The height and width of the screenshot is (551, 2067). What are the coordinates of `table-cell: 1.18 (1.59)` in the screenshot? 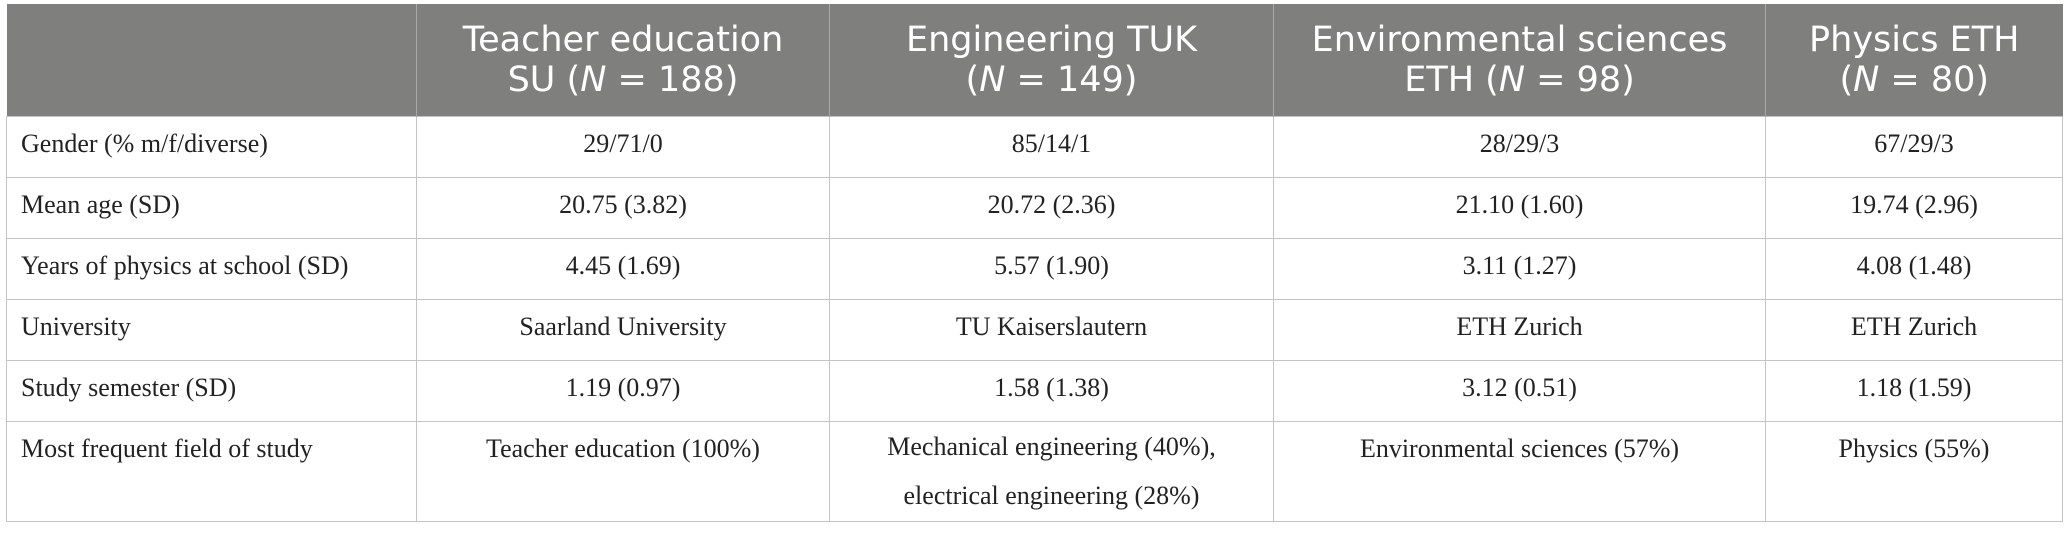 It's located at (1914, 390).